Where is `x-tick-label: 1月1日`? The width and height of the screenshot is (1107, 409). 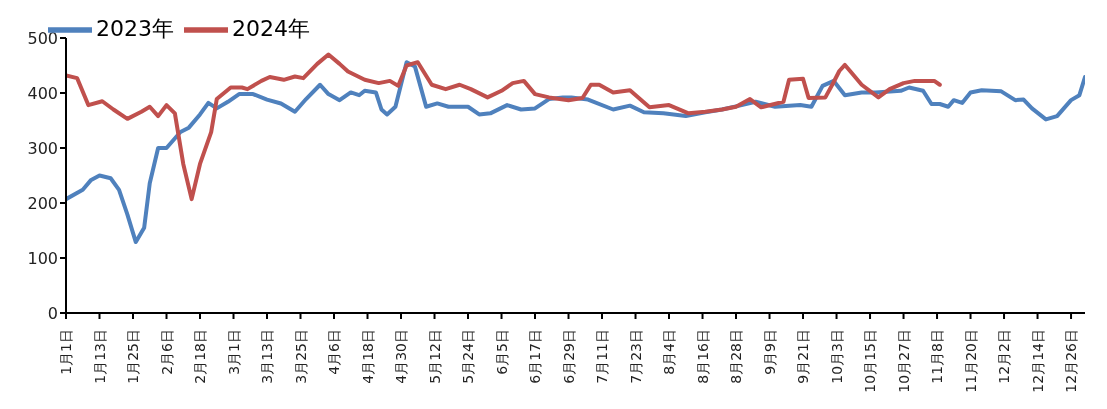 x-tick-label: 1月1日 is located at coordinates (66, 352).